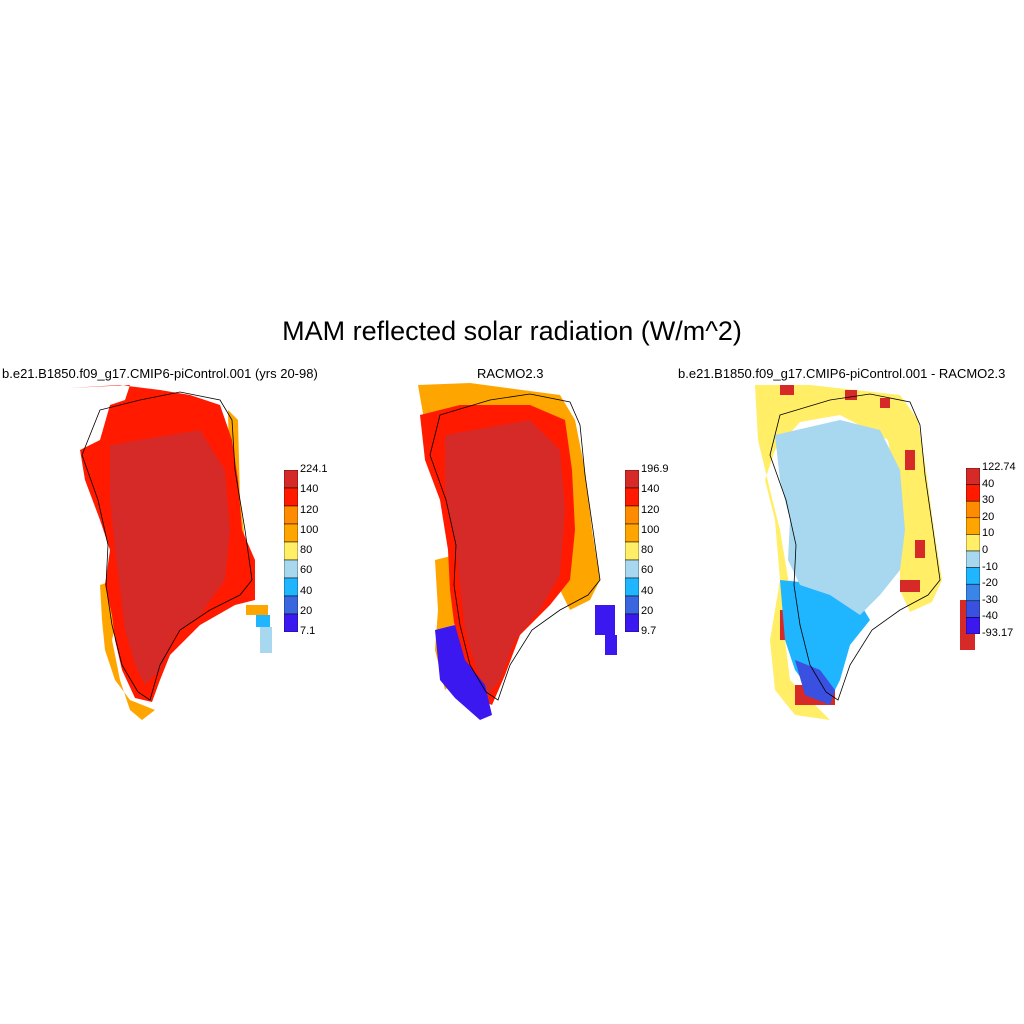 This screenshot has height=1024, width=1024. I want to click on panel-3-interior-region, so click(840, 517).